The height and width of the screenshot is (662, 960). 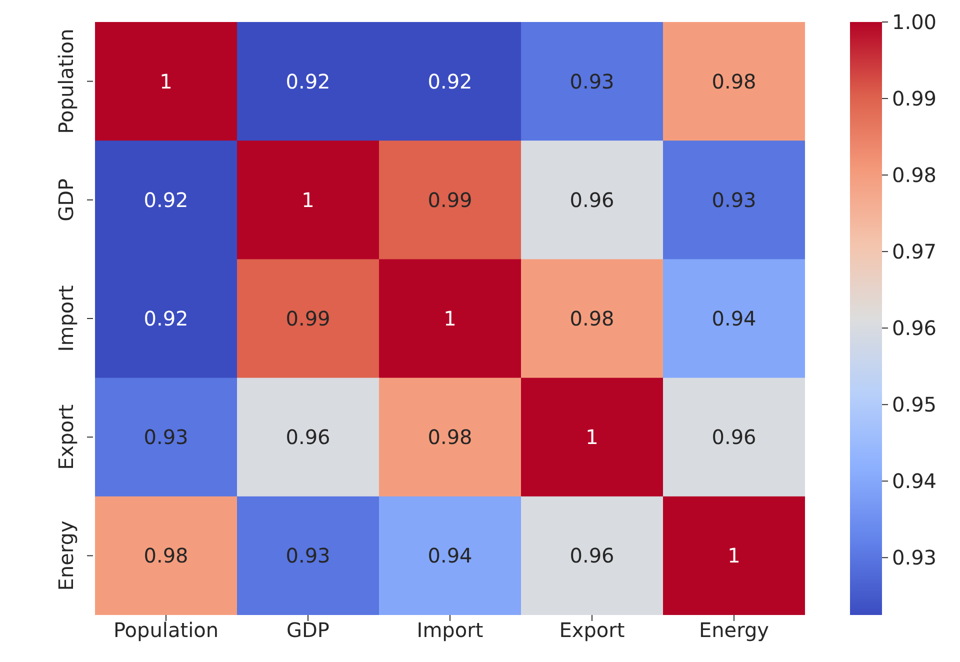 I want to click on color-bar-label: 1.00, so click(x=914, y=22).